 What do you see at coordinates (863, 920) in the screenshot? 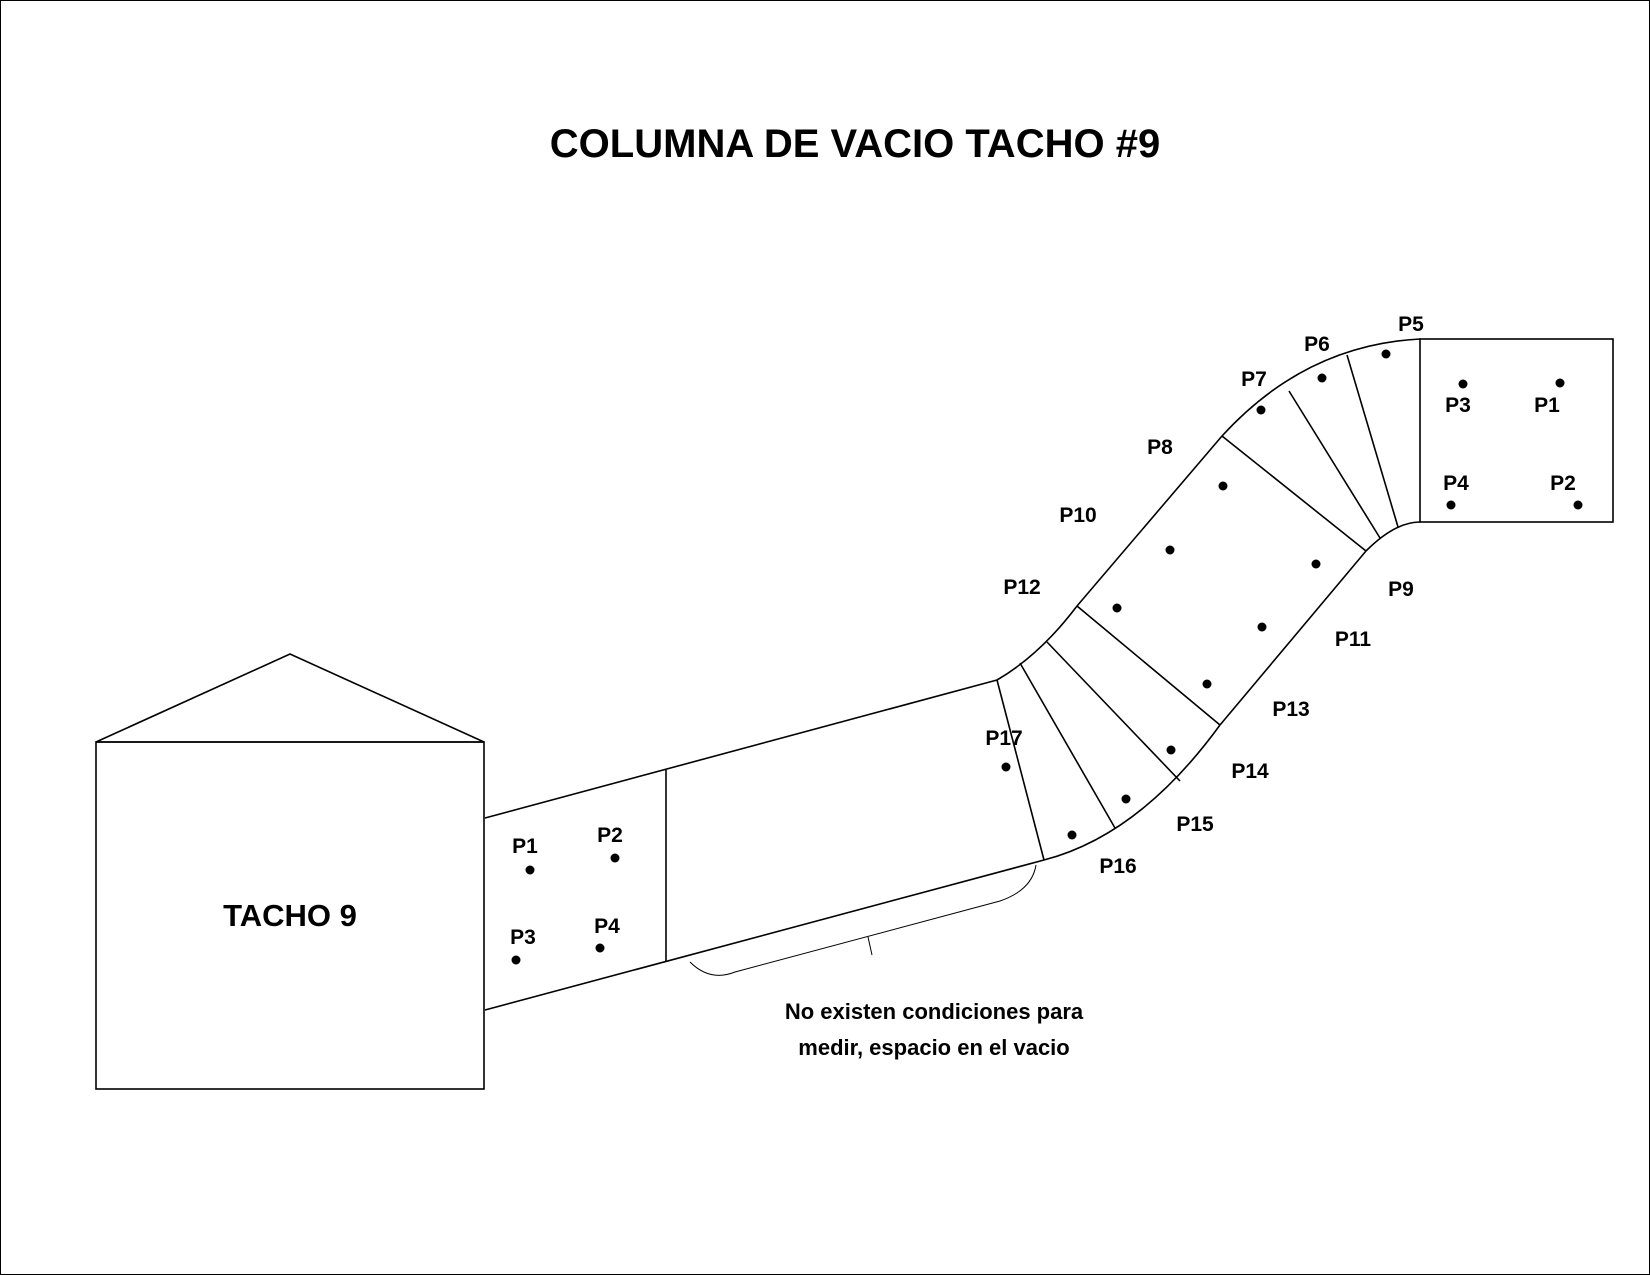
I see `brace` at bounding box center [863, 920].